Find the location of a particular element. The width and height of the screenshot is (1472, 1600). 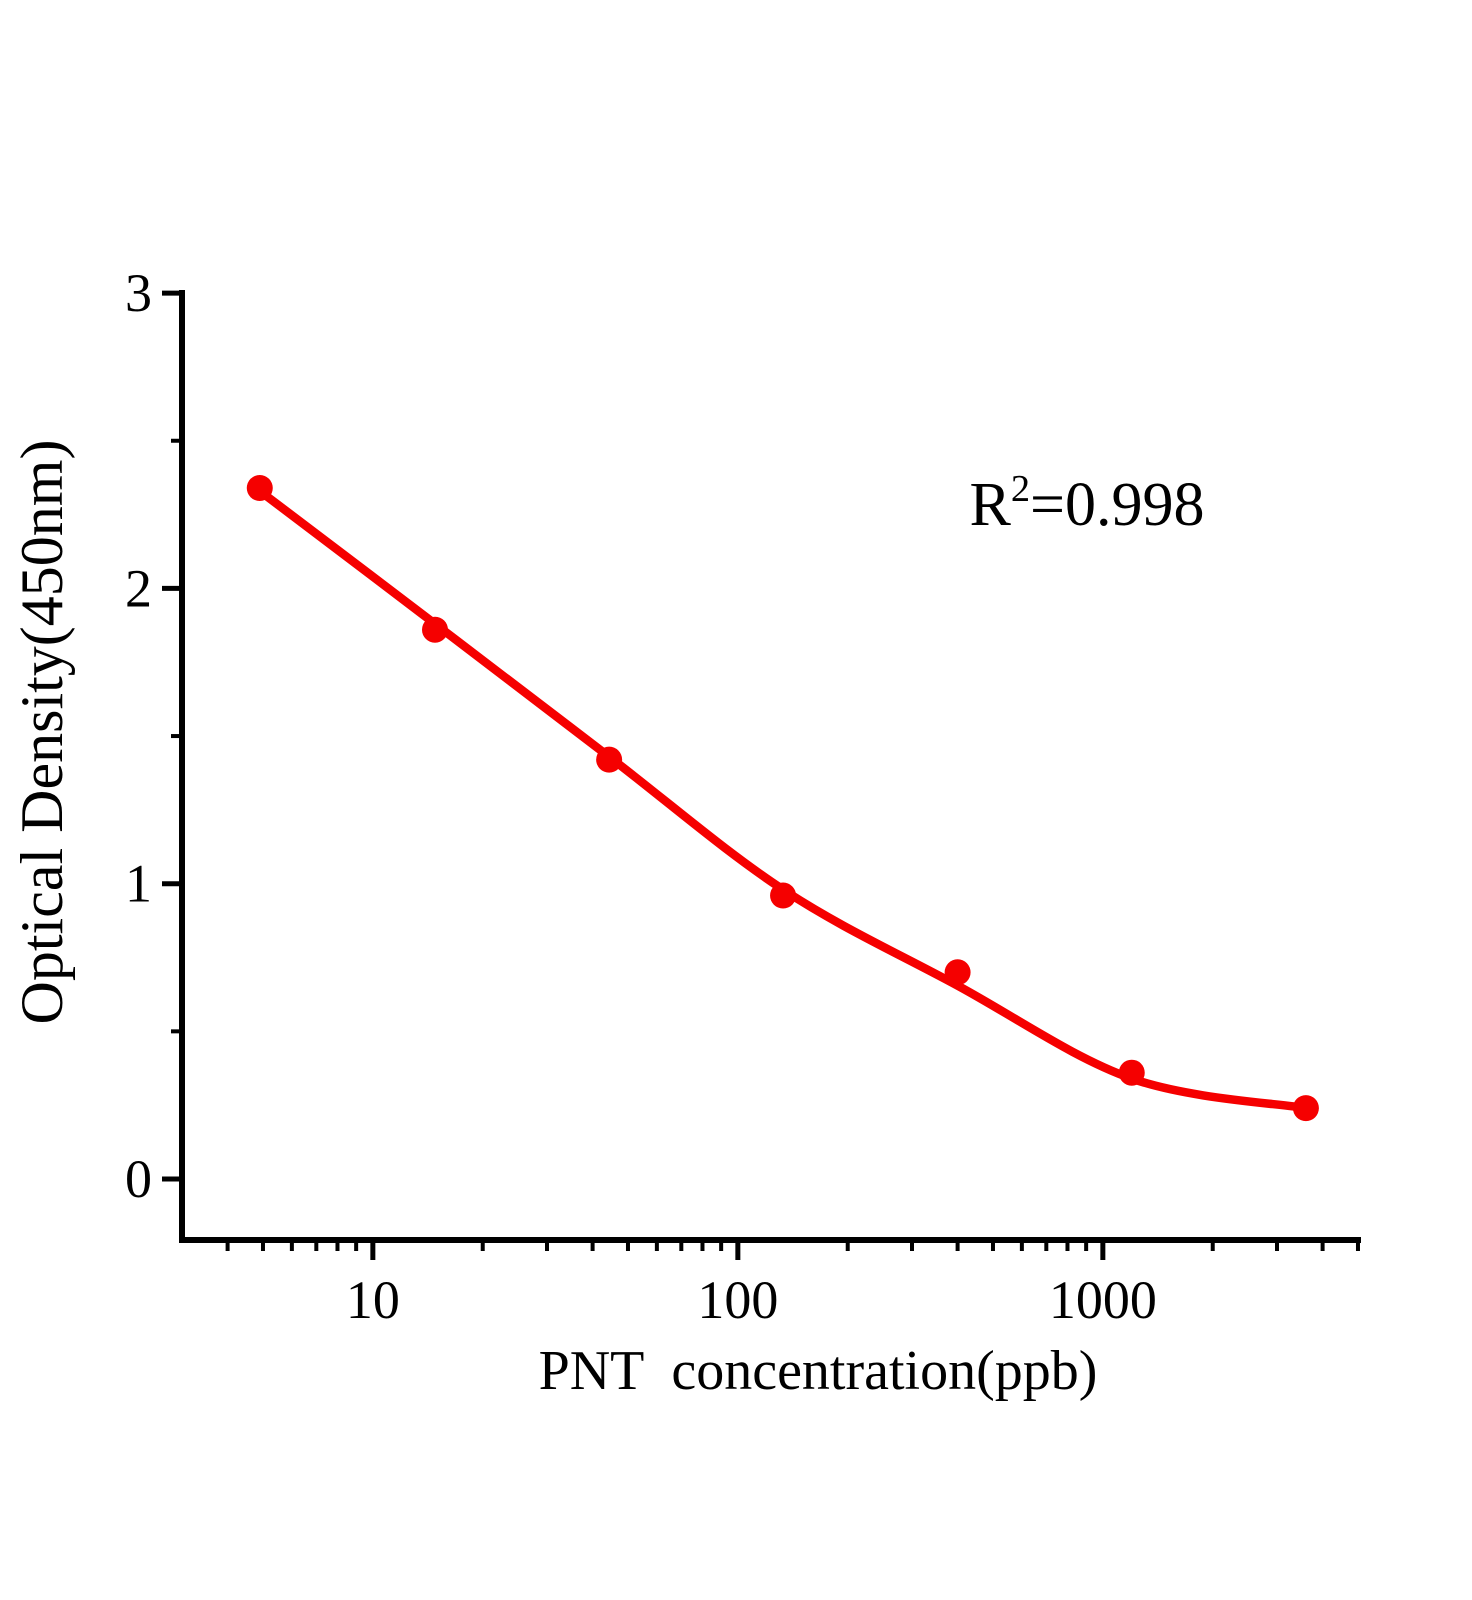

r-squared-annotation: R2=0.998 is located at coordinates (1087, 504).